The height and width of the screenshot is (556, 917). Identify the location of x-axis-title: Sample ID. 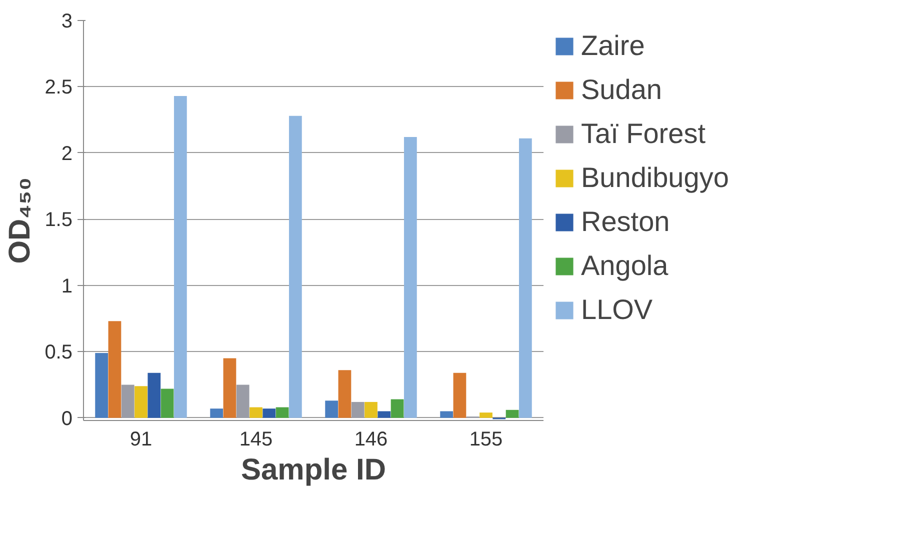
(313, 470).